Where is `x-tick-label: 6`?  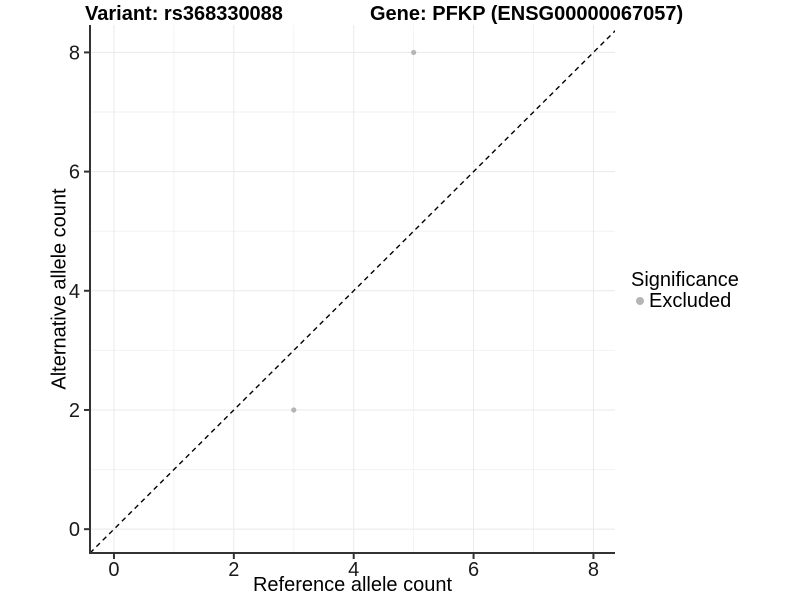
x-tick-label: 6 is located at coordinates (473, 570).